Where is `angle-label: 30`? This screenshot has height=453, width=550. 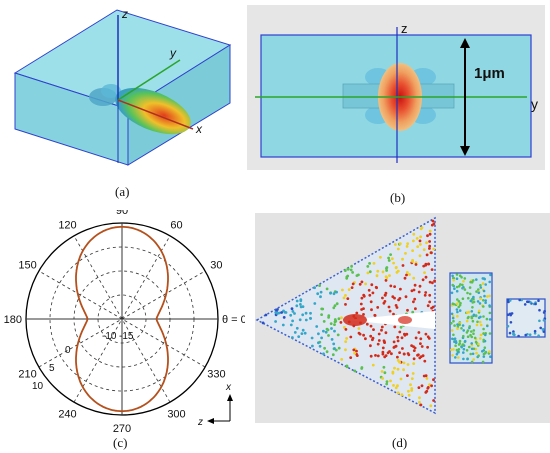 angle-label: 30 is located at coordinates (216, 266).